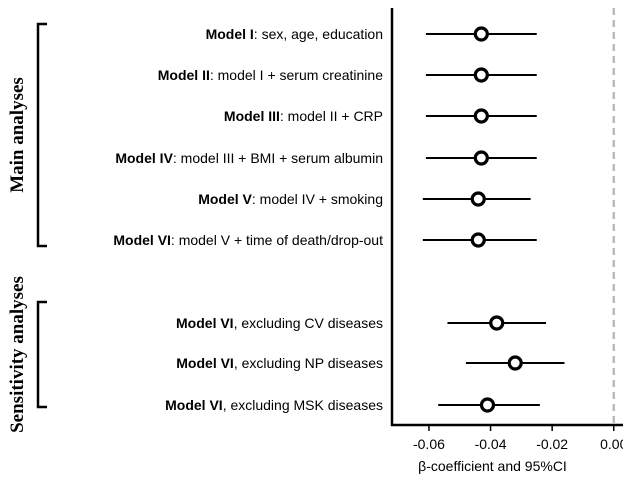 Image resolution: width=623 pixels, height=484 pixels. Describe the element at coordinates (17, 354) in the screenshot. I see `group-label: Sensitivity analyses` at that location.